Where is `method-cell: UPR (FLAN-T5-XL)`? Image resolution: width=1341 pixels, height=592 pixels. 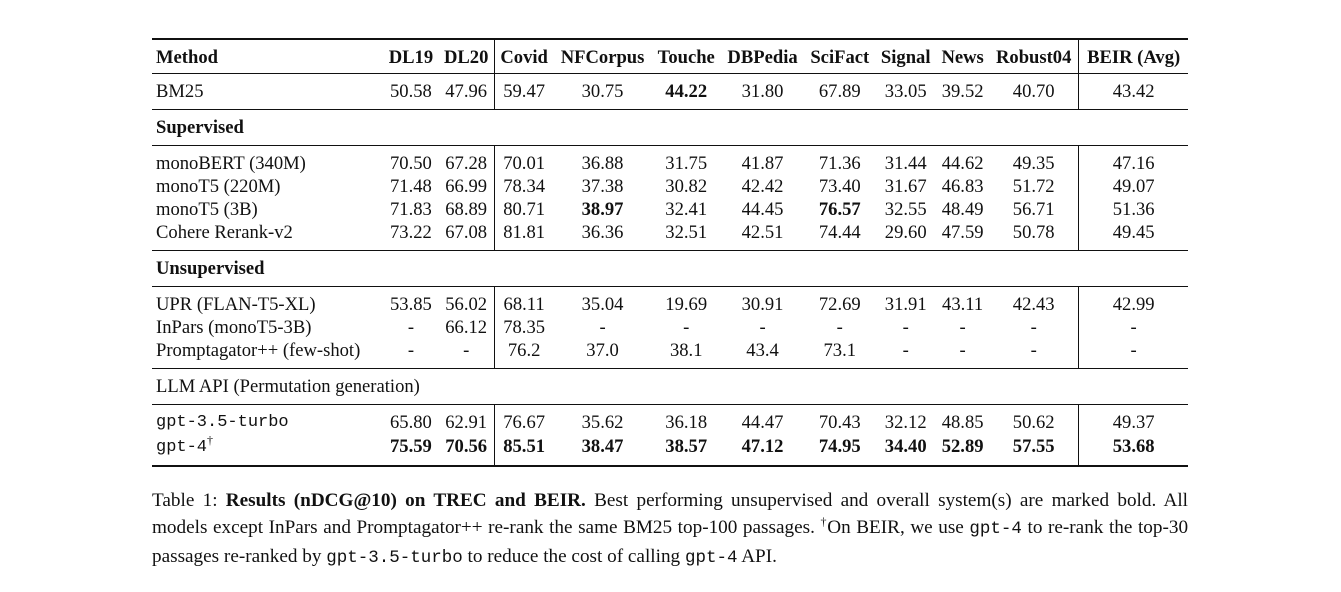 method-cell: UPR (FLAN-T5-XL) is located at coordinates (268, 301).